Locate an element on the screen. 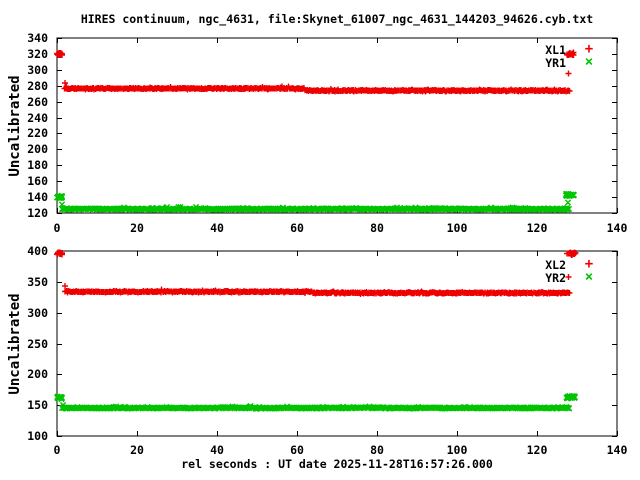 The width and height of the screenshot is (640, 480). y-tick-label: 220 is located at coordinates (37, 133).